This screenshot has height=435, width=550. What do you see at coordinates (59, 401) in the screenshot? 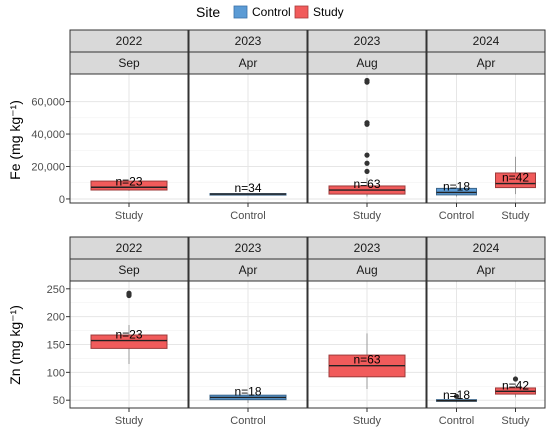
I see `y-tick-label: 50` at bounding box center [59, 401].